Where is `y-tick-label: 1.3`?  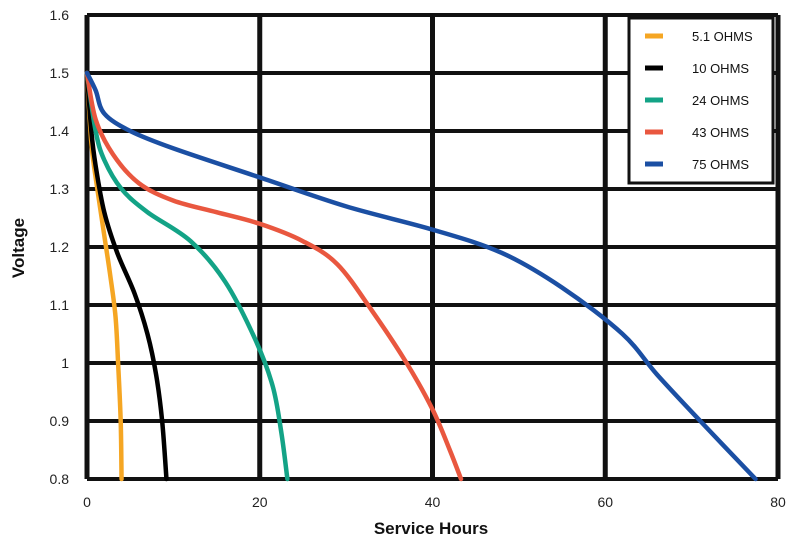 y-tick-label: 1.3 is located at coordinates (60, 189).